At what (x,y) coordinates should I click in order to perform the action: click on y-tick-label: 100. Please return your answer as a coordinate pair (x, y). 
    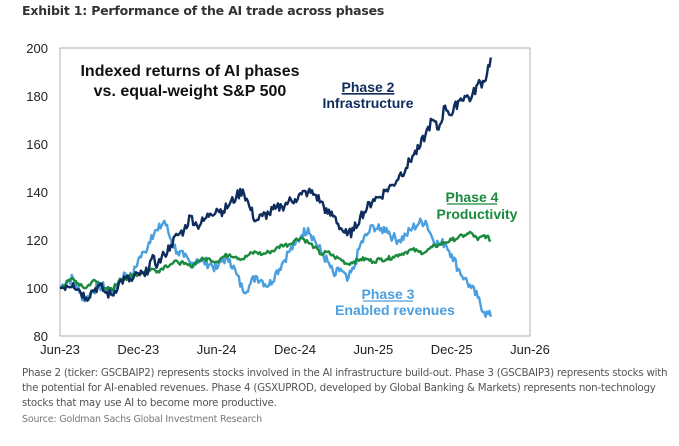
    Looking at the image, I should click on (37, 288).